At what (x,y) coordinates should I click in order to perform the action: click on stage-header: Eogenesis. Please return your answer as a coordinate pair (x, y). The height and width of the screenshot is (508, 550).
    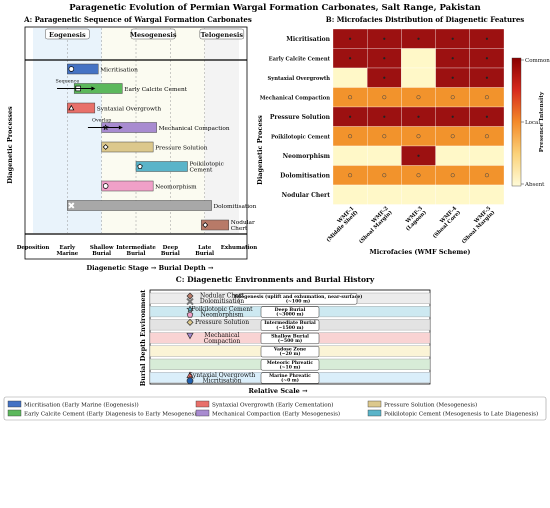
    Looking at the image, I should click on (67, 35).